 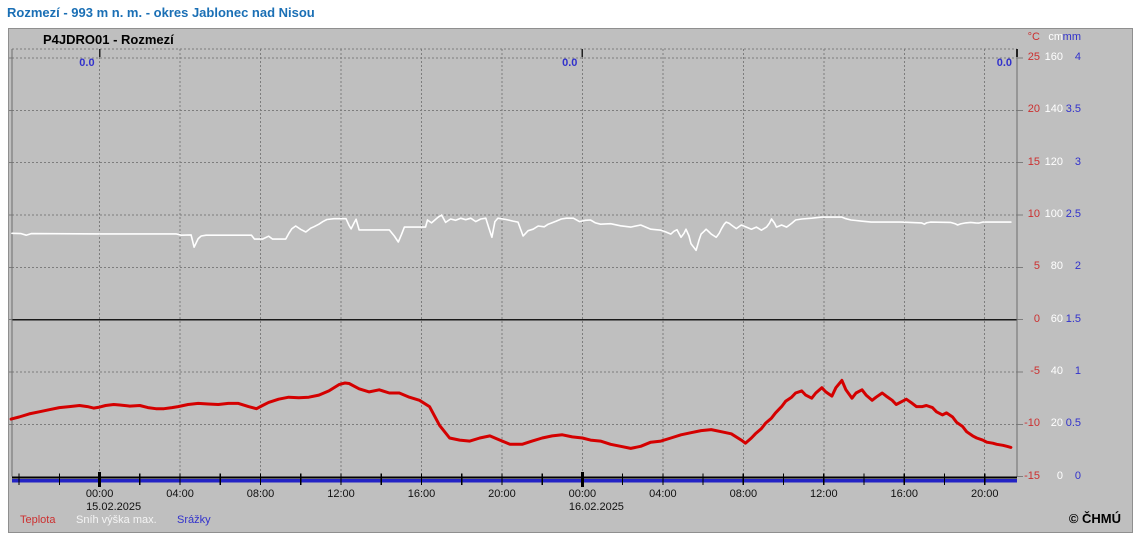 What do you see at coordinates (1077, 475) in the screenshot?
I see `precip-axis-tick: 0` at bounding box center [1077, 475].